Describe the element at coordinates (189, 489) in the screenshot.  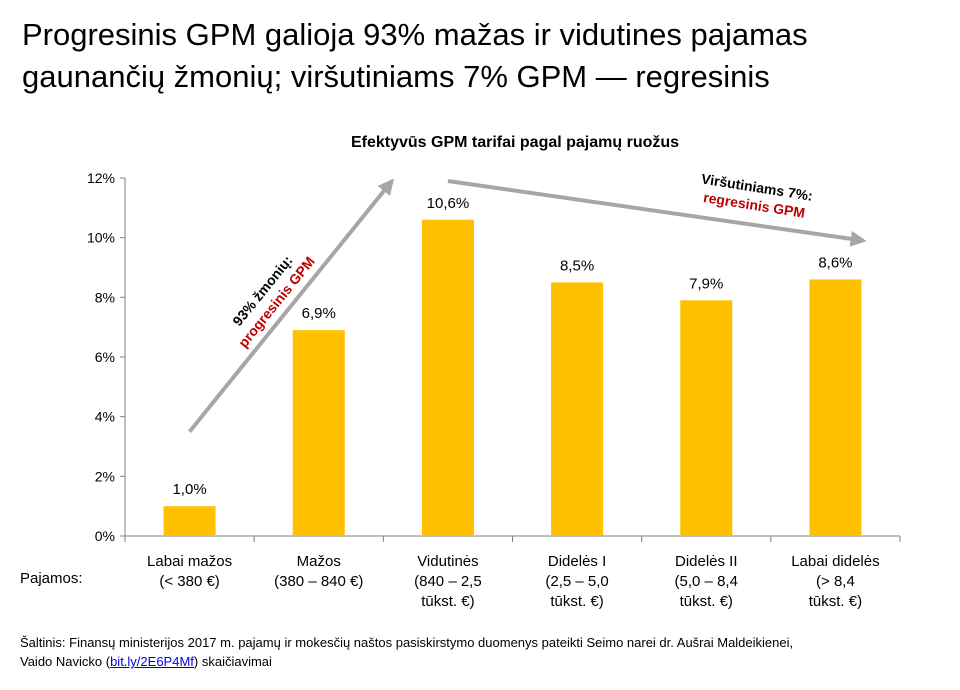
I see `bar-value-label: 1,0%` at that location.